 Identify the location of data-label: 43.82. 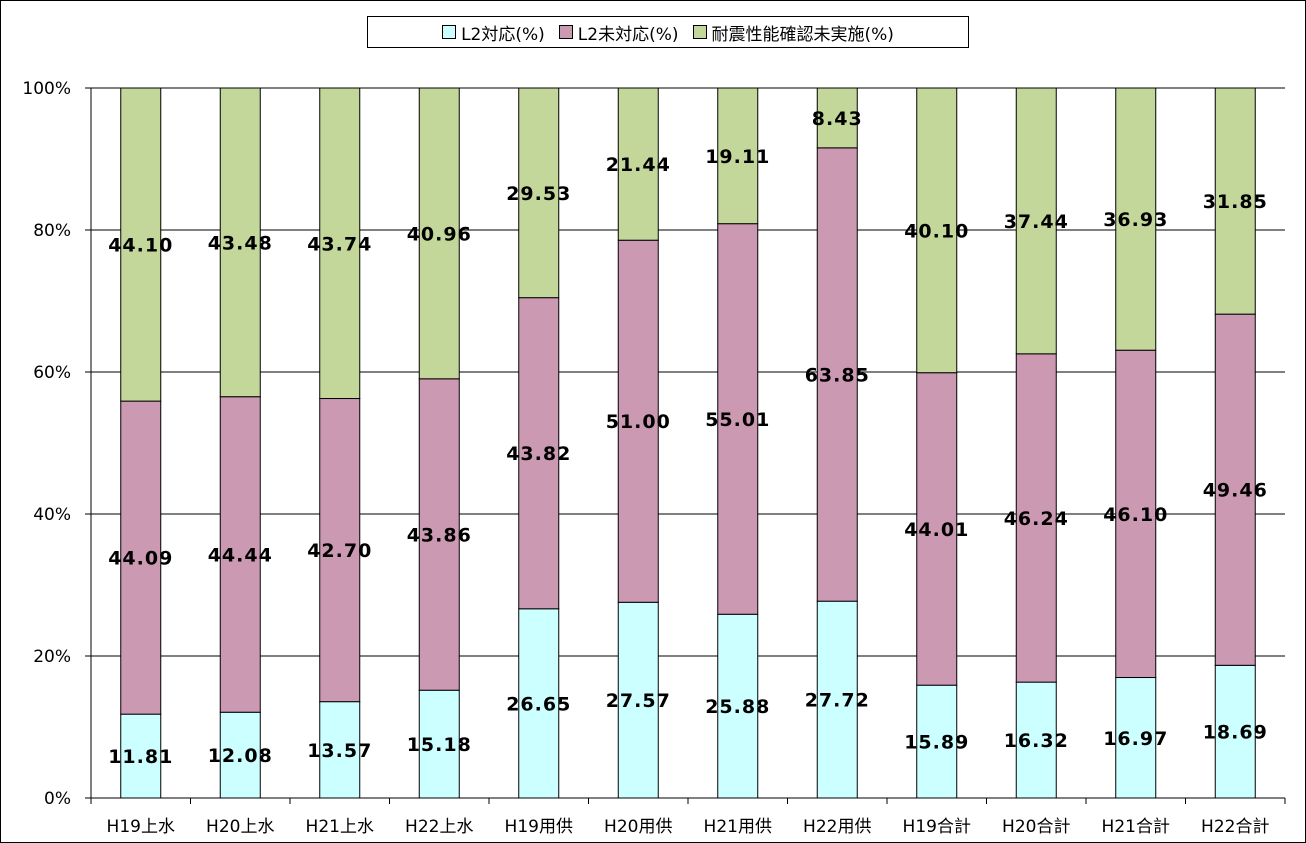
(538, 454).